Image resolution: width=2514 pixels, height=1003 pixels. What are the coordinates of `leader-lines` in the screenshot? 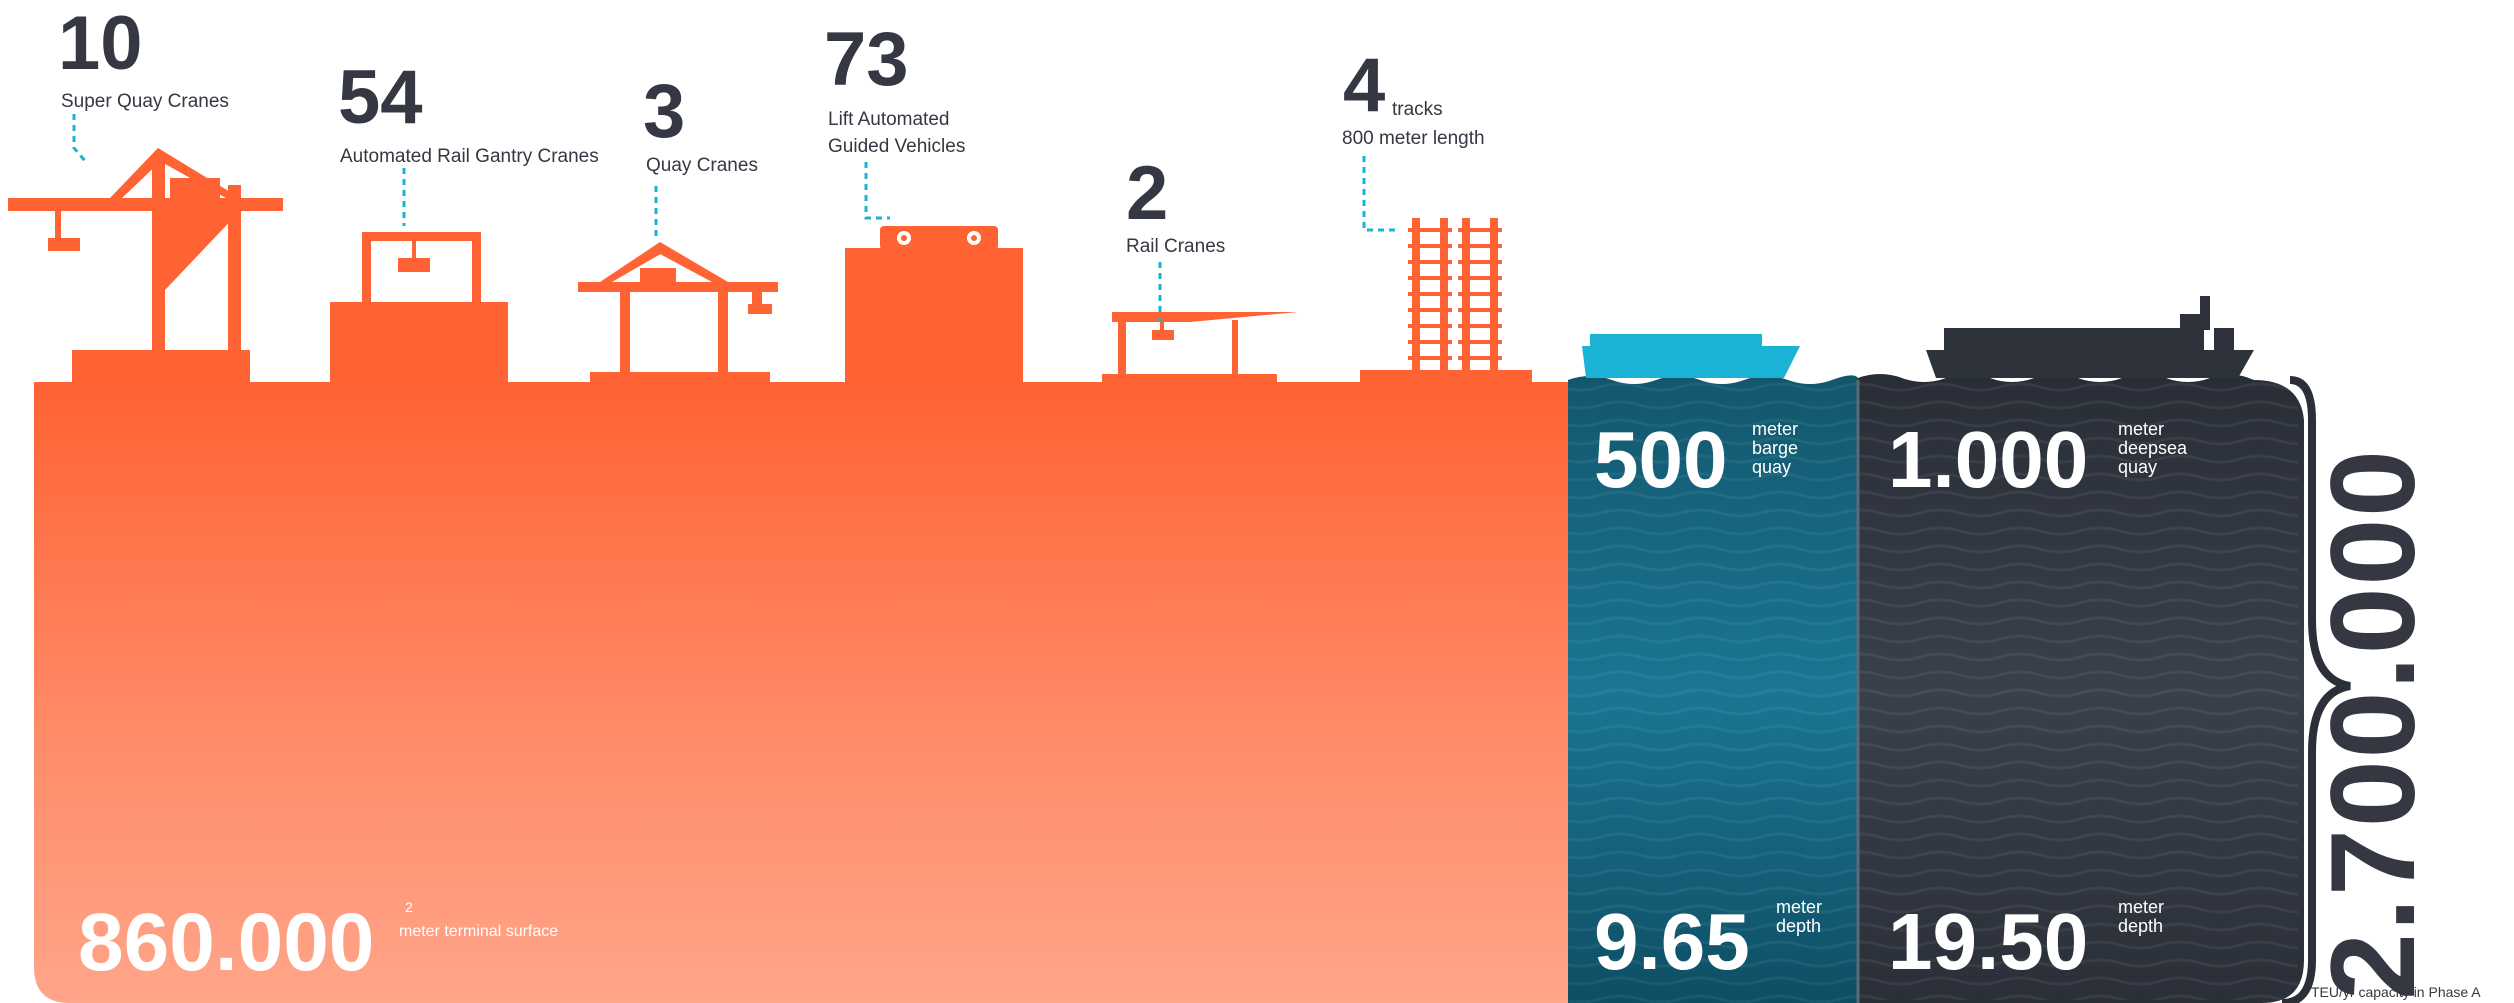 It's located at (736, 218).